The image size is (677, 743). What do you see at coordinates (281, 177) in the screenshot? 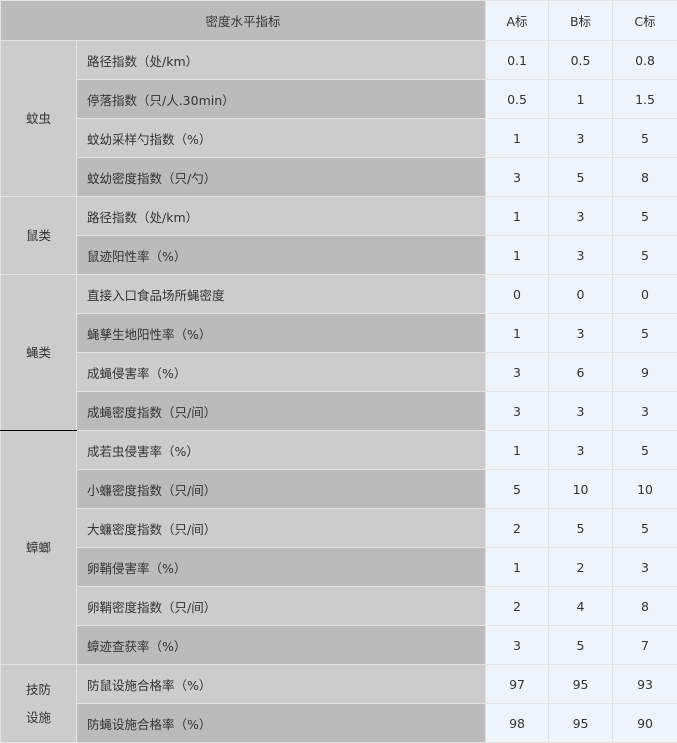
I see `indicator-cell: 蚊幼密度指数（只/勺）` at bounding box center [281, 177].